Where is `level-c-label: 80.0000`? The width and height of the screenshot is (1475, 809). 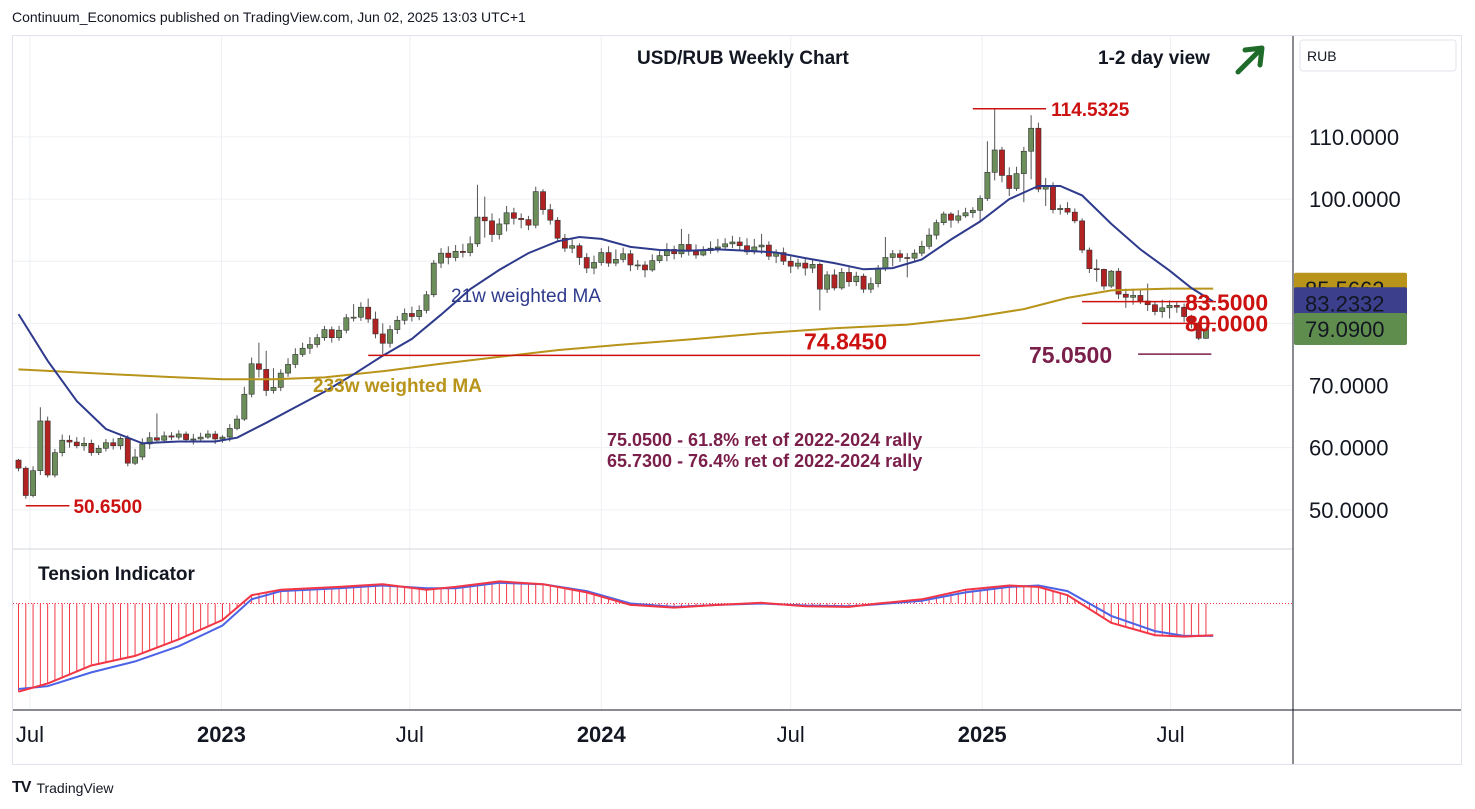 level-c-label: 80.0000 is located at coordinates (1226, 323).